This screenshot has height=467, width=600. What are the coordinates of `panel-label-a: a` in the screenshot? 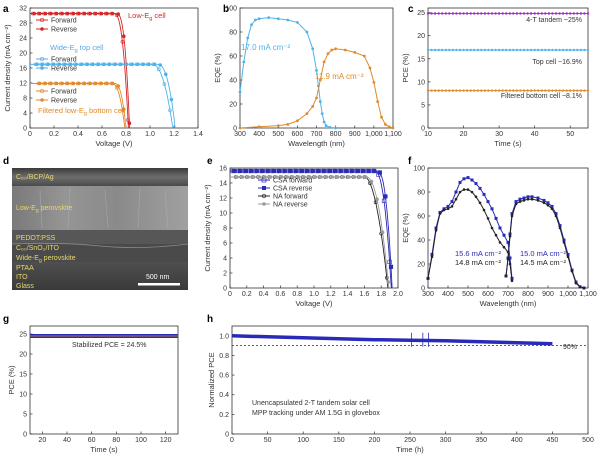 It's located at (6, 9).